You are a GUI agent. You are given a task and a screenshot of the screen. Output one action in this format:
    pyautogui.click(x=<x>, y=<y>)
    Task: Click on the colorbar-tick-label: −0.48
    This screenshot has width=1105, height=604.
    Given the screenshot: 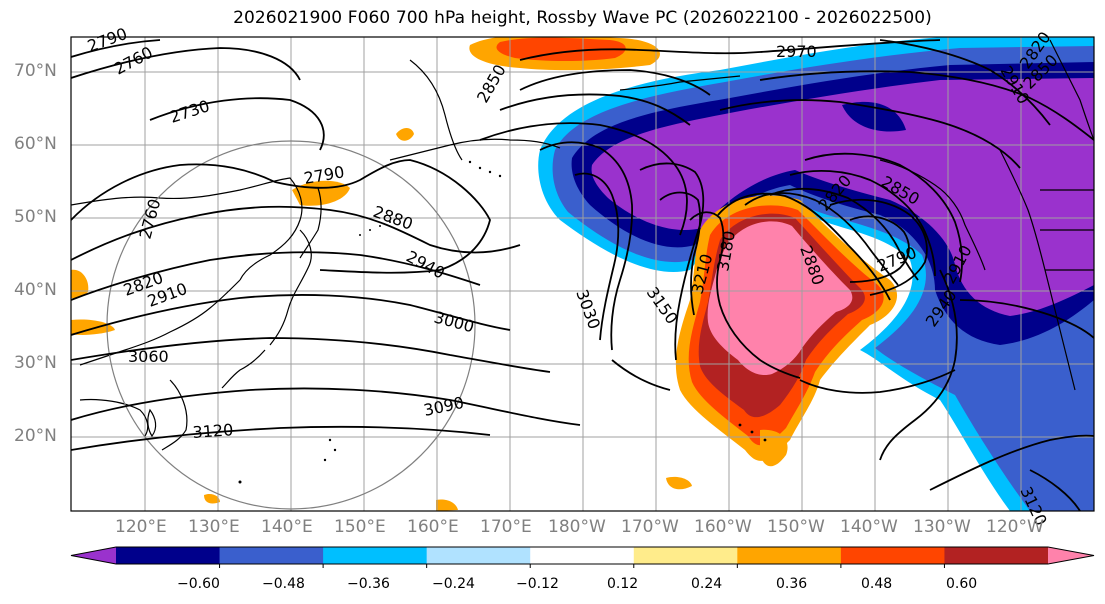 What is the action you would take?
    pyautogui.click(x=283, y=584)
    